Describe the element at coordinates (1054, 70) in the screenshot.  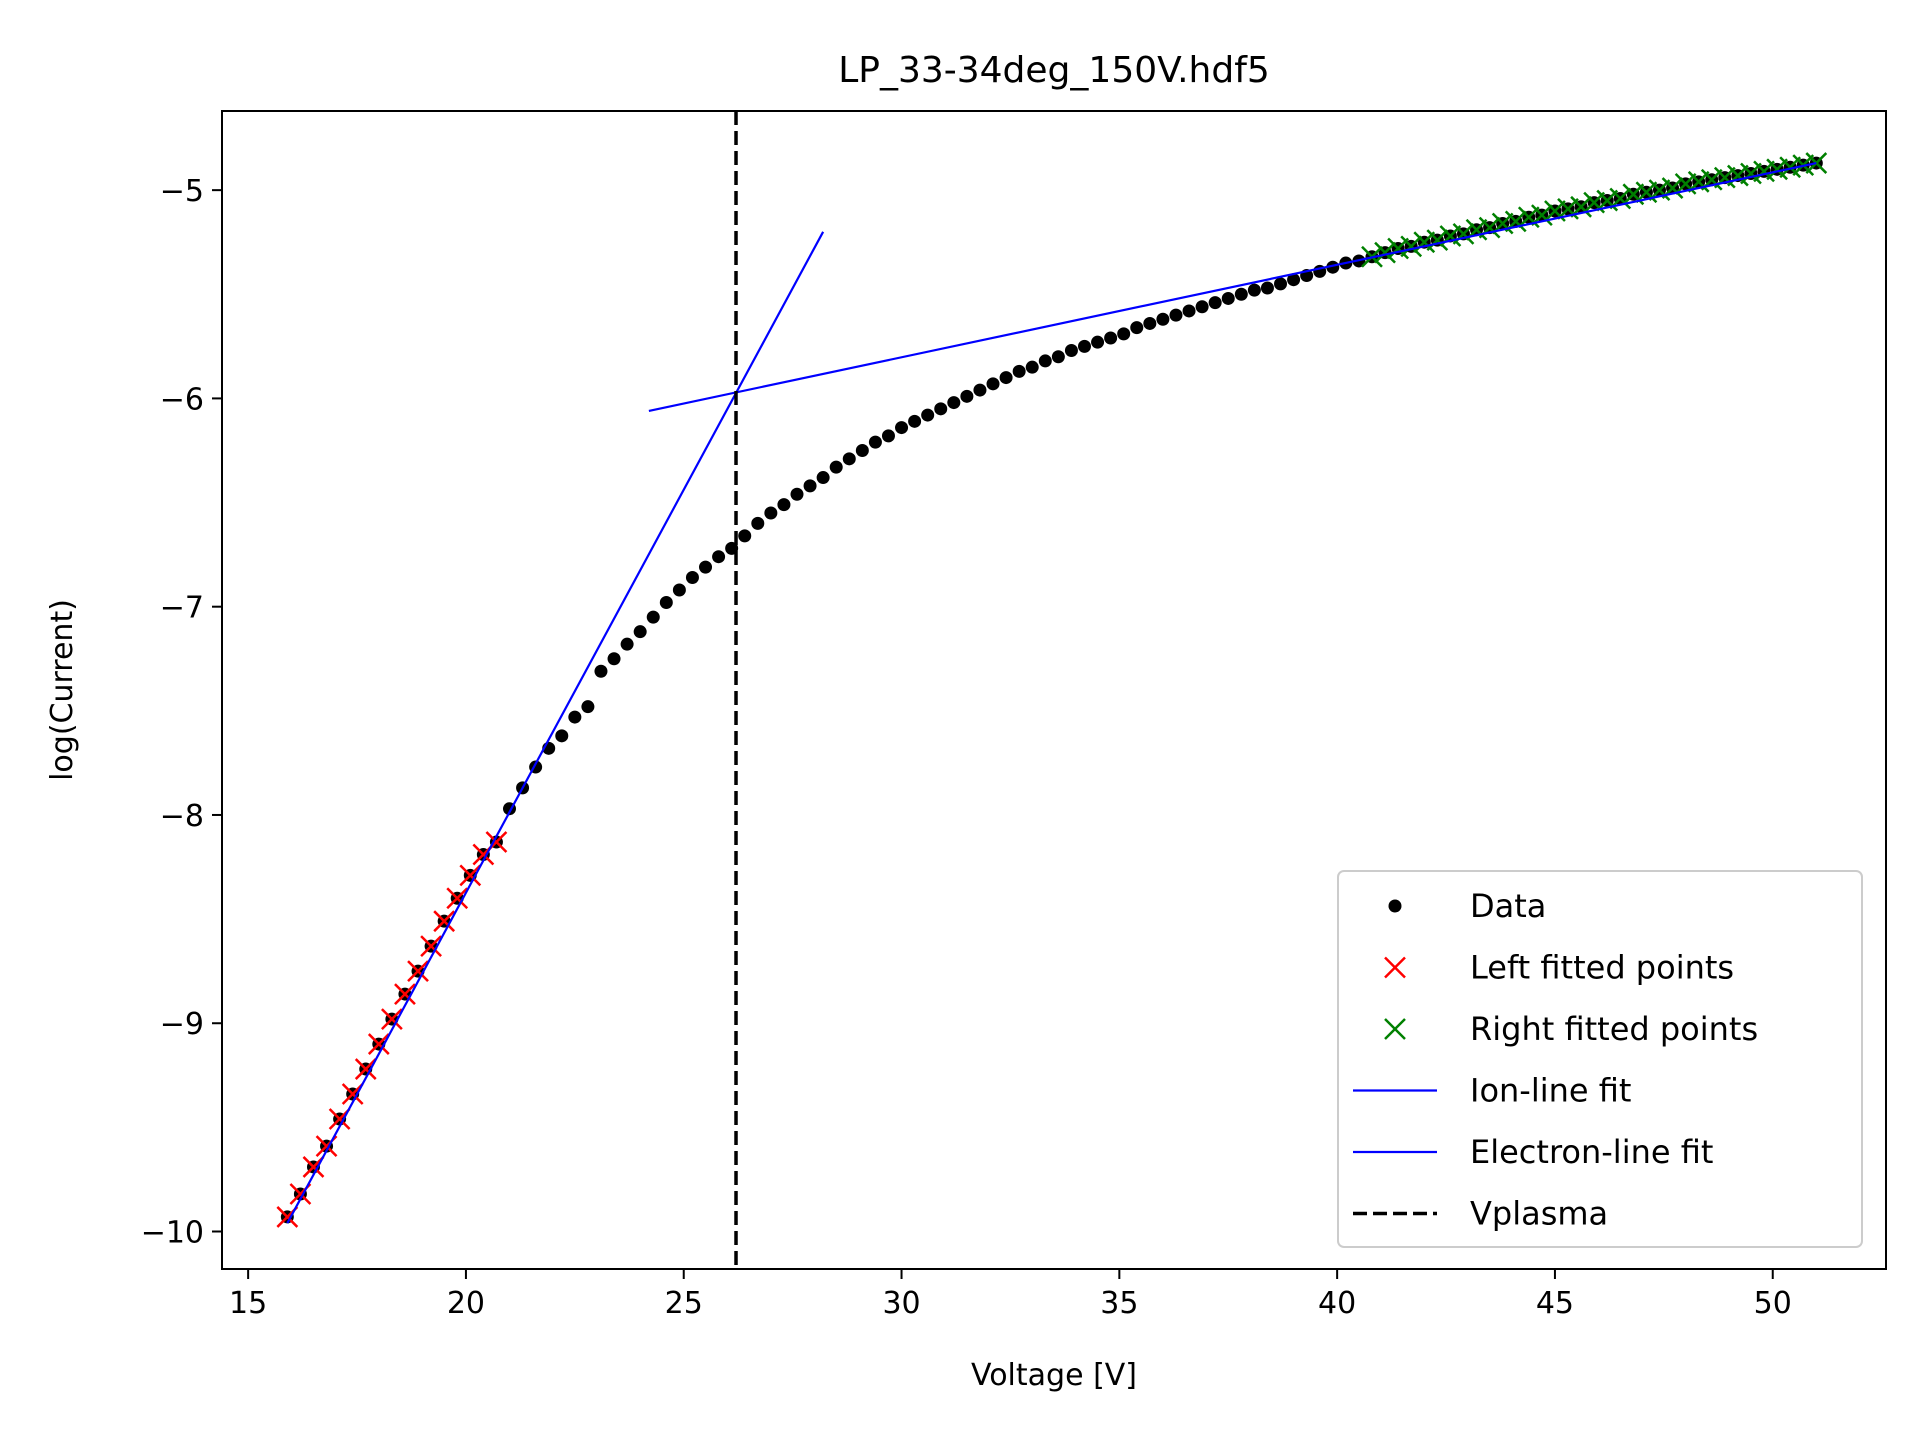
I see `chart-title: LP_33-34deg_150V.hdf5` at that location.